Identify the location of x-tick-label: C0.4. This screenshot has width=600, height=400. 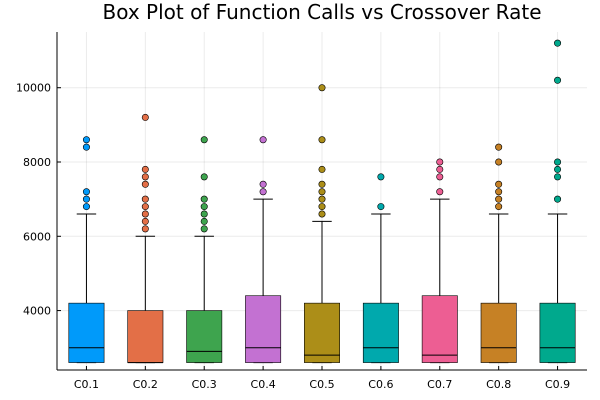
(263, 384).